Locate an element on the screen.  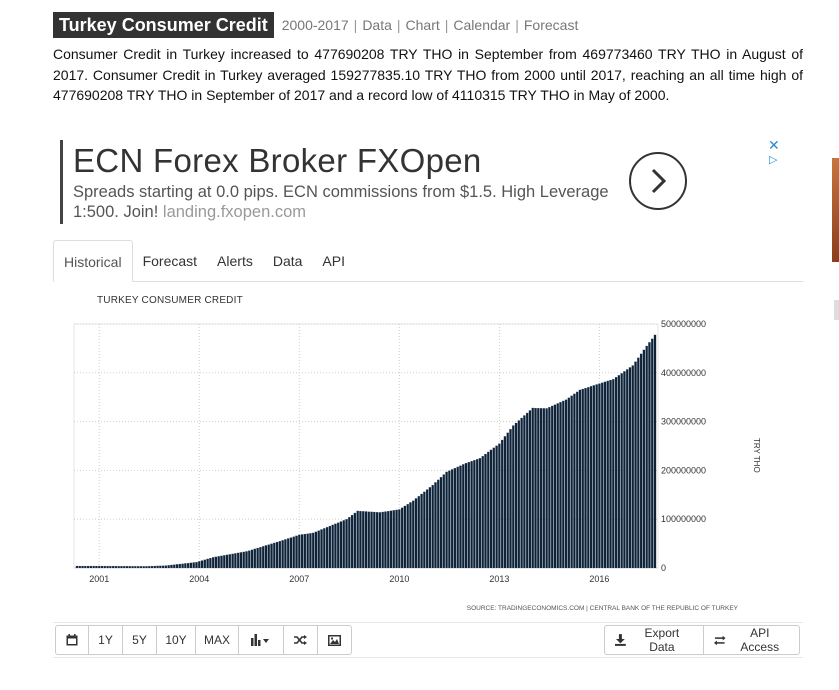
tab-forecast: Forecast is located at coordinates (170, 261).